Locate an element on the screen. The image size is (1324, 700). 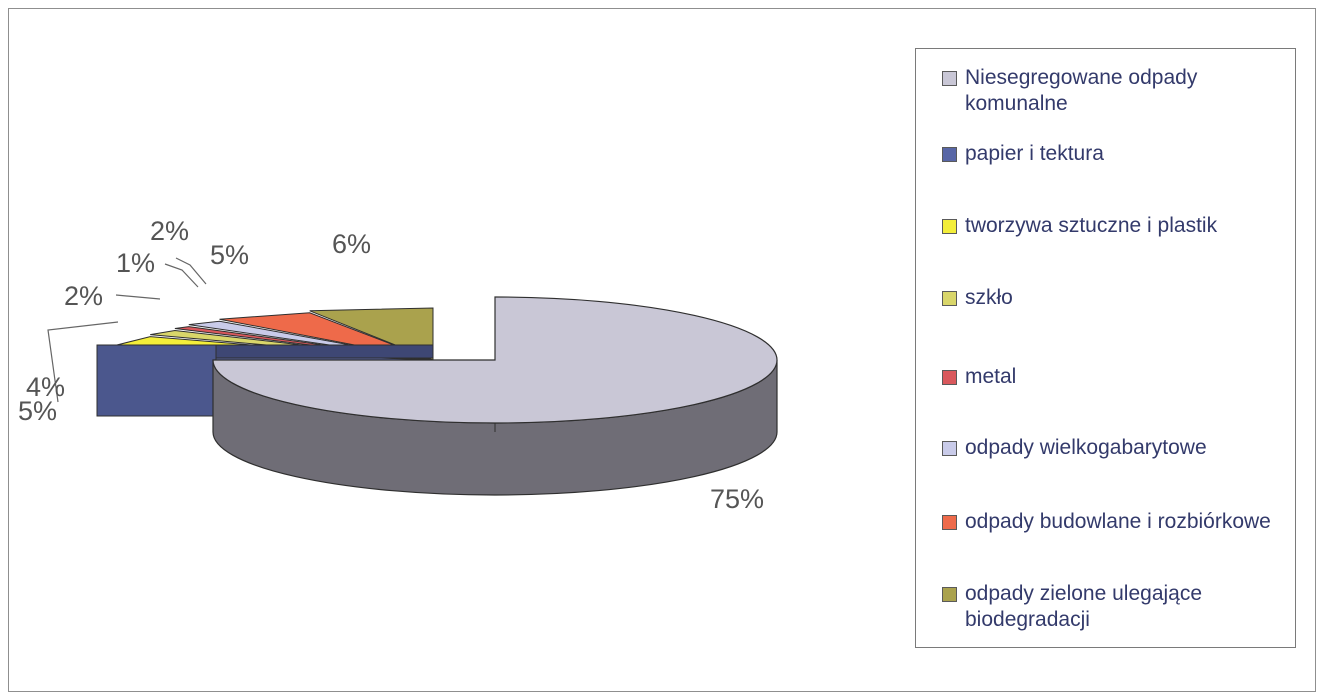
legend-item: Niesegregowane odpady komunalne is located at coordinates (1113, 91).